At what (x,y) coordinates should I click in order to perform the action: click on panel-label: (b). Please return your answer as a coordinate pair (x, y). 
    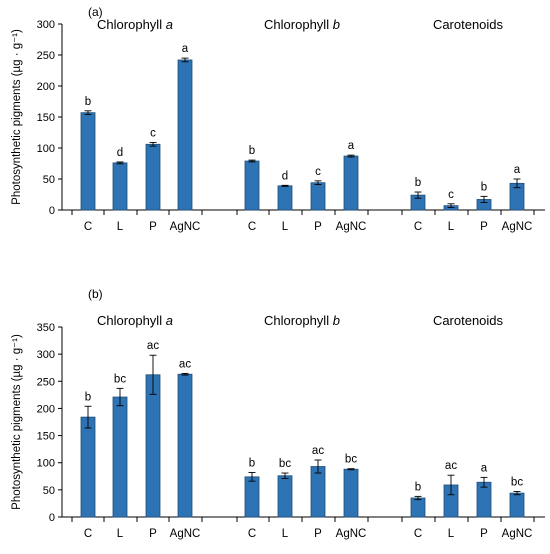
    Looking at the image, I should click on (95, 294).